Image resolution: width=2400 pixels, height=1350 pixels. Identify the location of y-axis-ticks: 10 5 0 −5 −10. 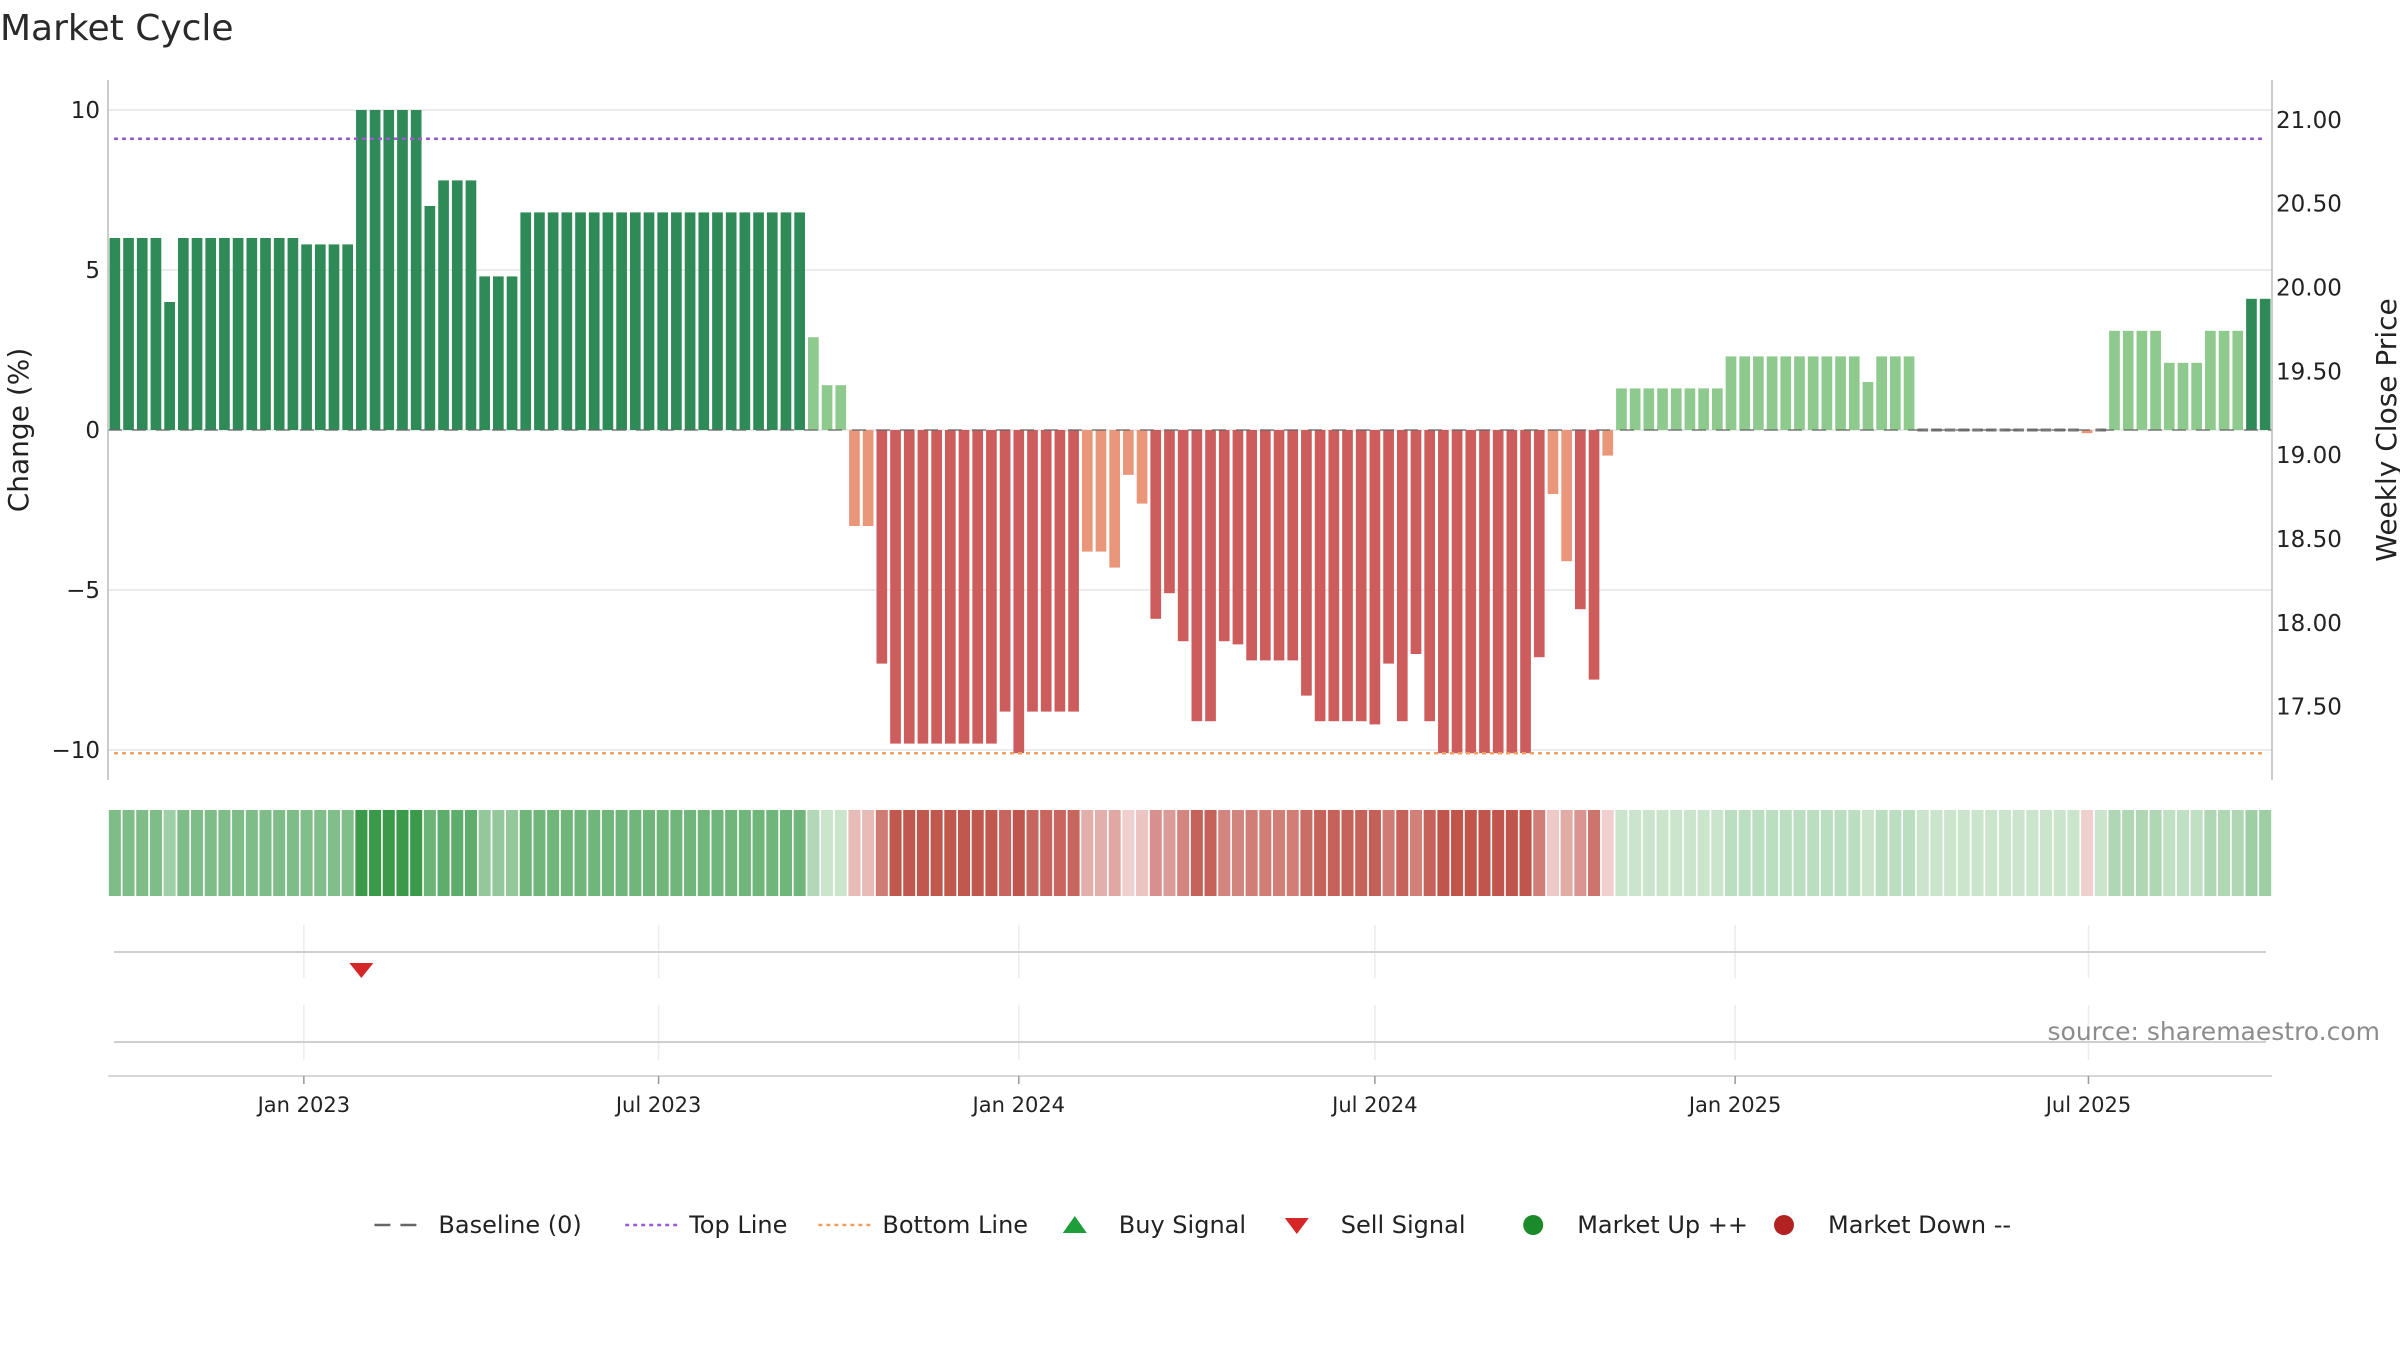
(75, 431).